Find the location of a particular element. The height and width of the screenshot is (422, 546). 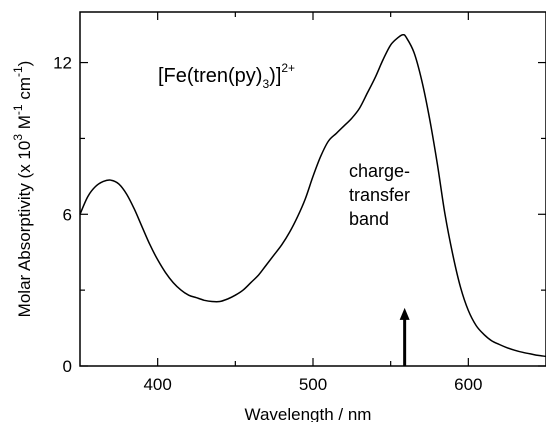

y-tick-label: 0 is located at coordinates (67, 366).